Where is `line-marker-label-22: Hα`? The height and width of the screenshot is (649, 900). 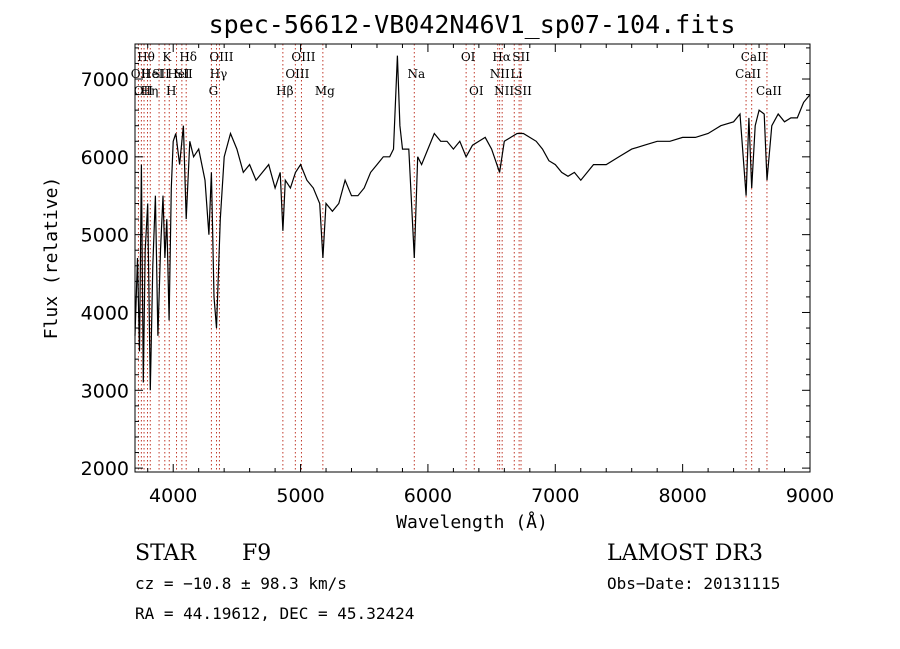 line-marker-label-22: Hα is located at coordinates (501, 57).